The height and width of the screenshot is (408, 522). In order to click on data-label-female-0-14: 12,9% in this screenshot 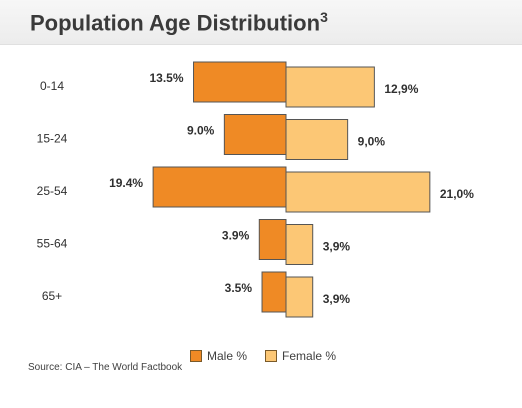, I will do `click(401, 89)`.